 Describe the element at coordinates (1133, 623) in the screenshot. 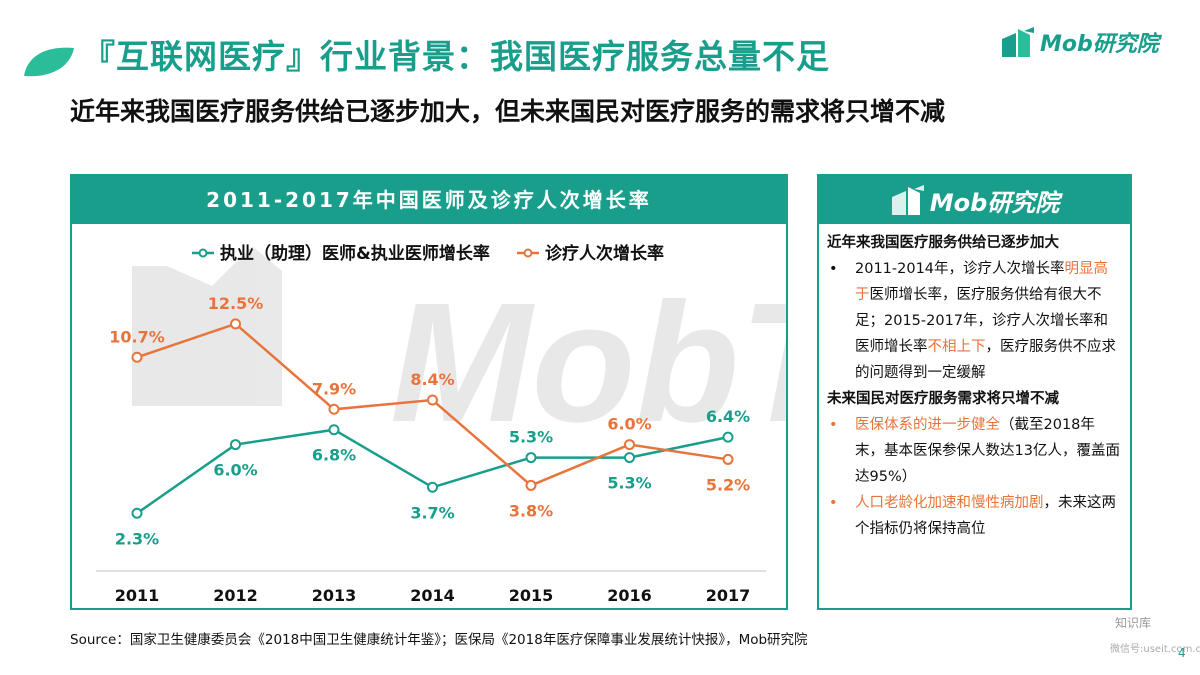

I see `corner-watermark: 知识库` at that location.